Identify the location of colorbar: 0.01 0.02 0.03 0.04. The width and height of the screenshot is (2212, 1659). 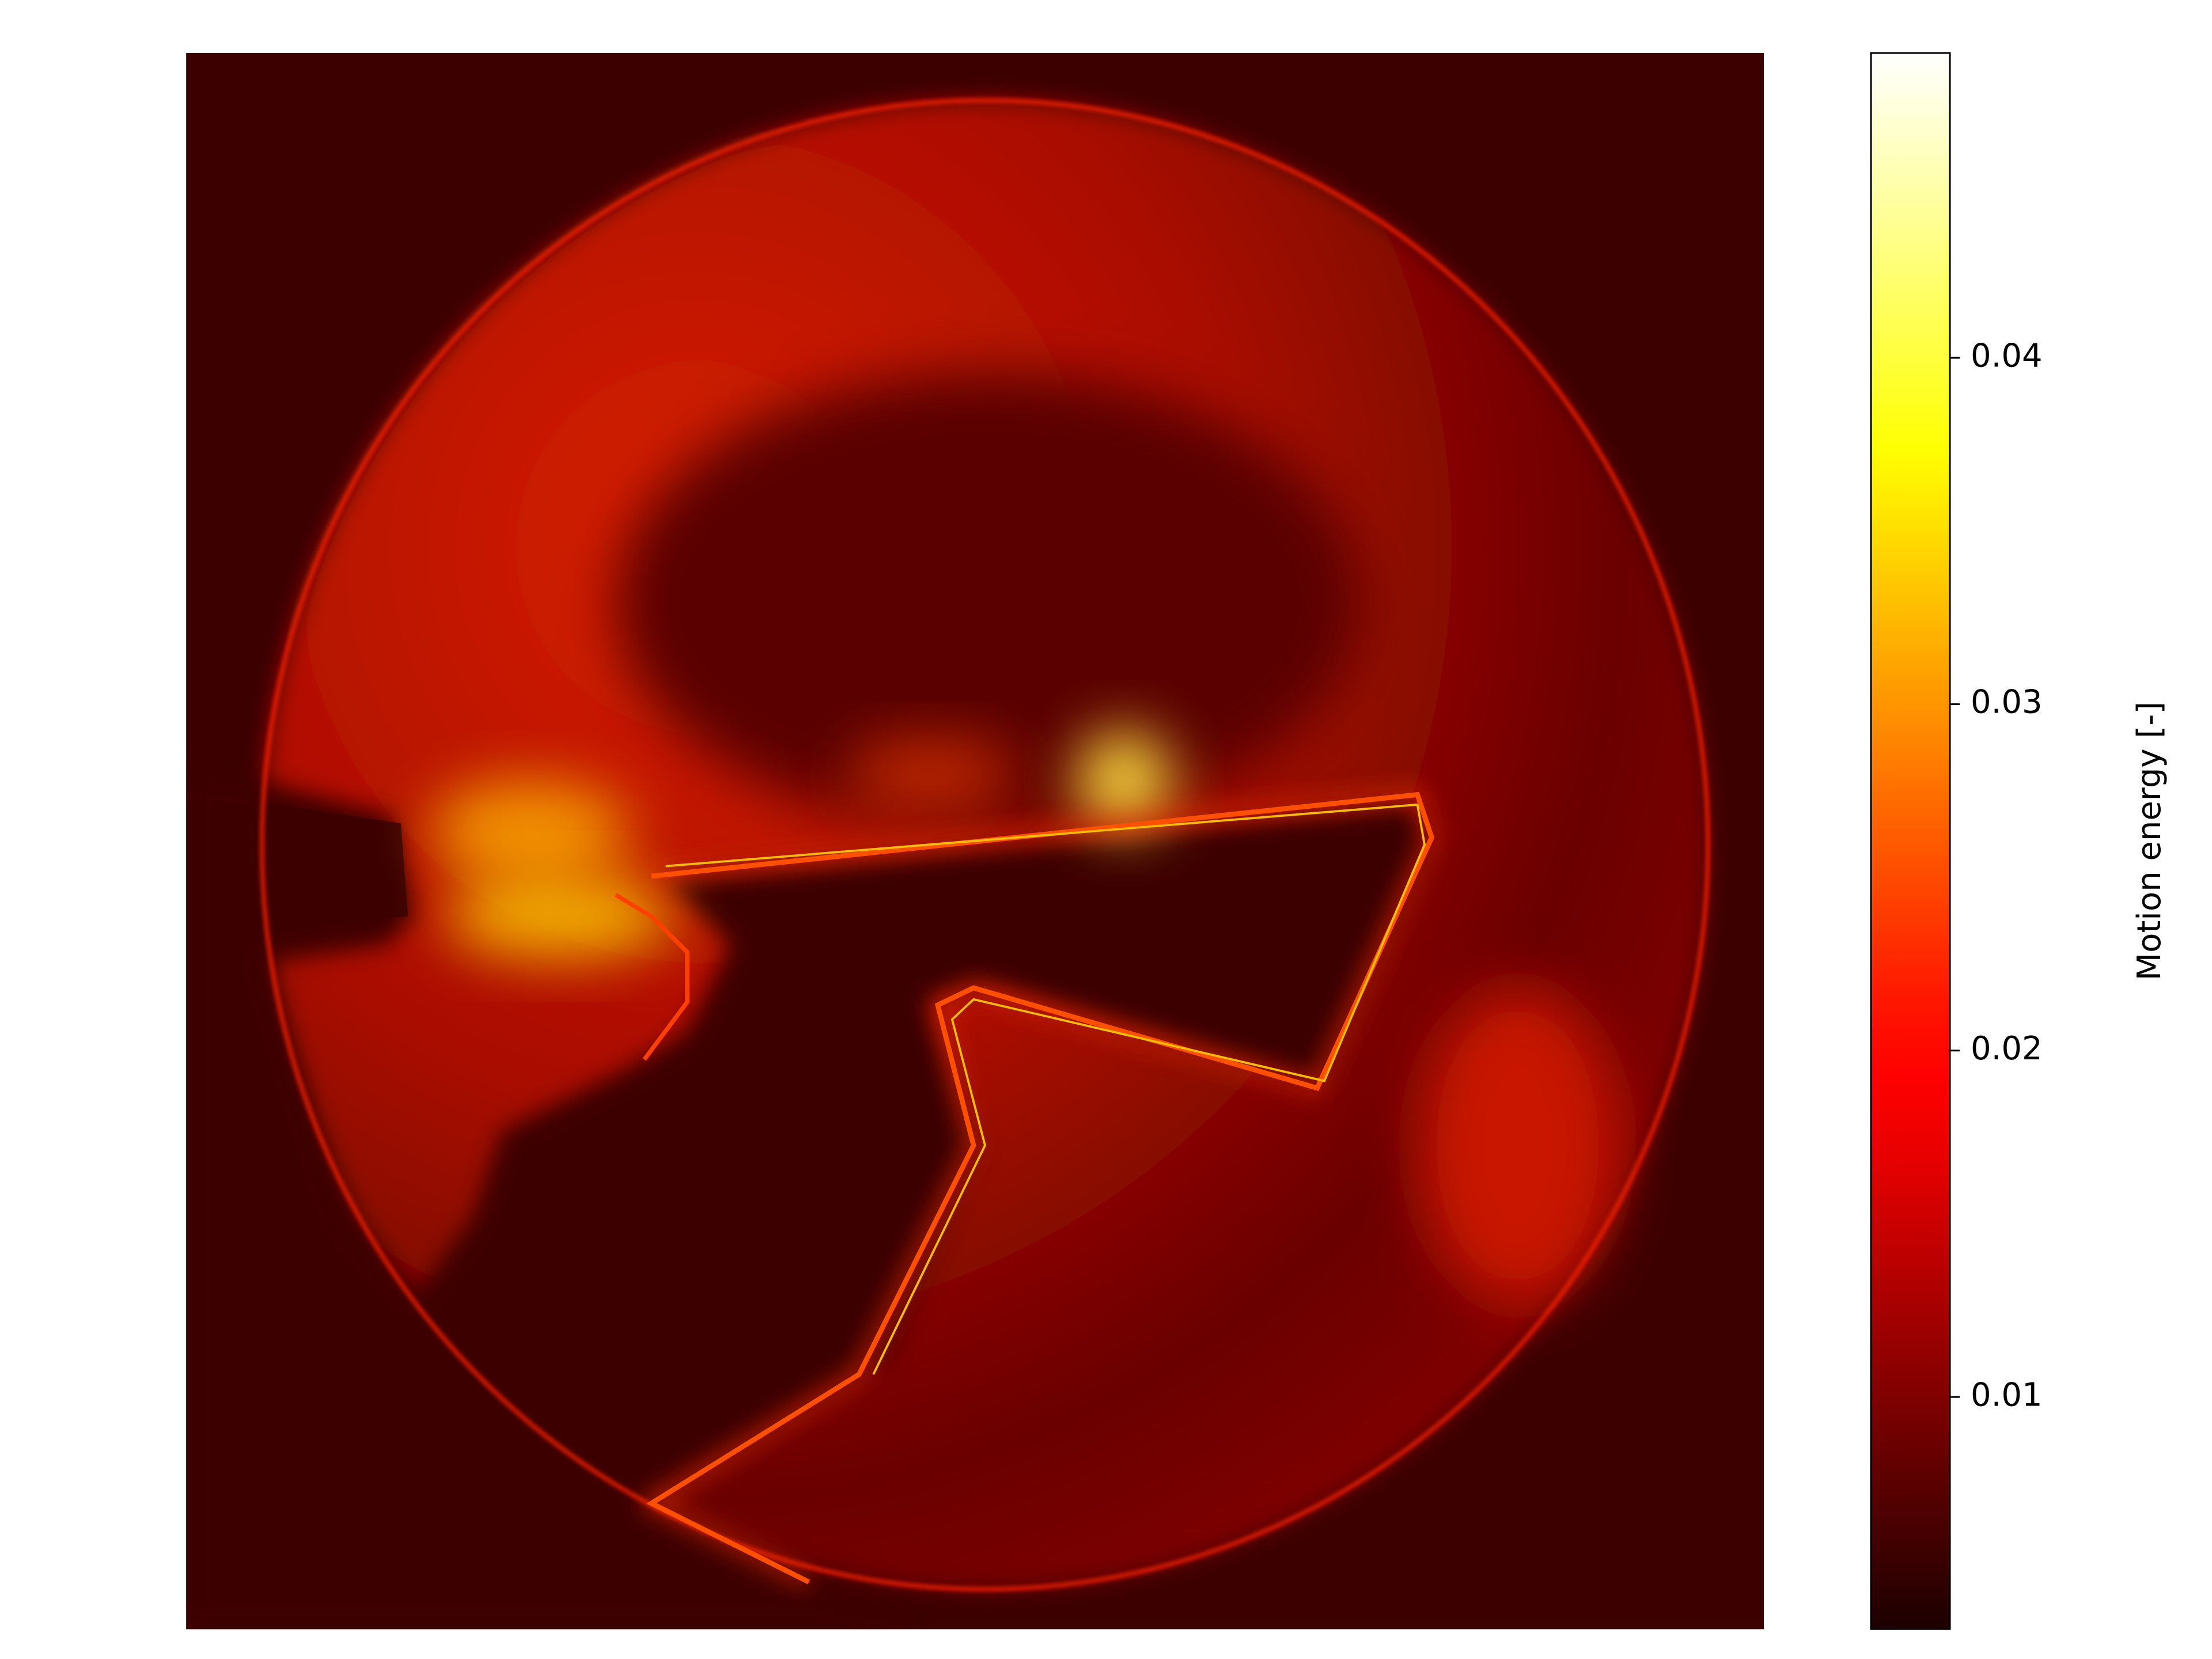
(1956, 841).